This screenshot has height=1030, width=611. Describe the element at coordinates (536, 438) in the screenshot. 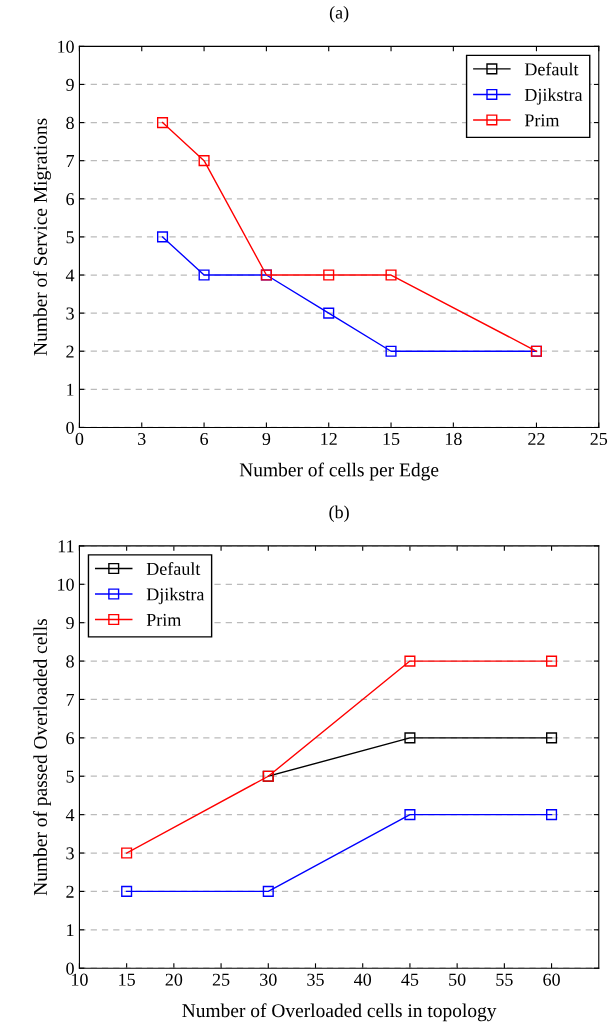

I see `x-tick-label: 22` at that location.